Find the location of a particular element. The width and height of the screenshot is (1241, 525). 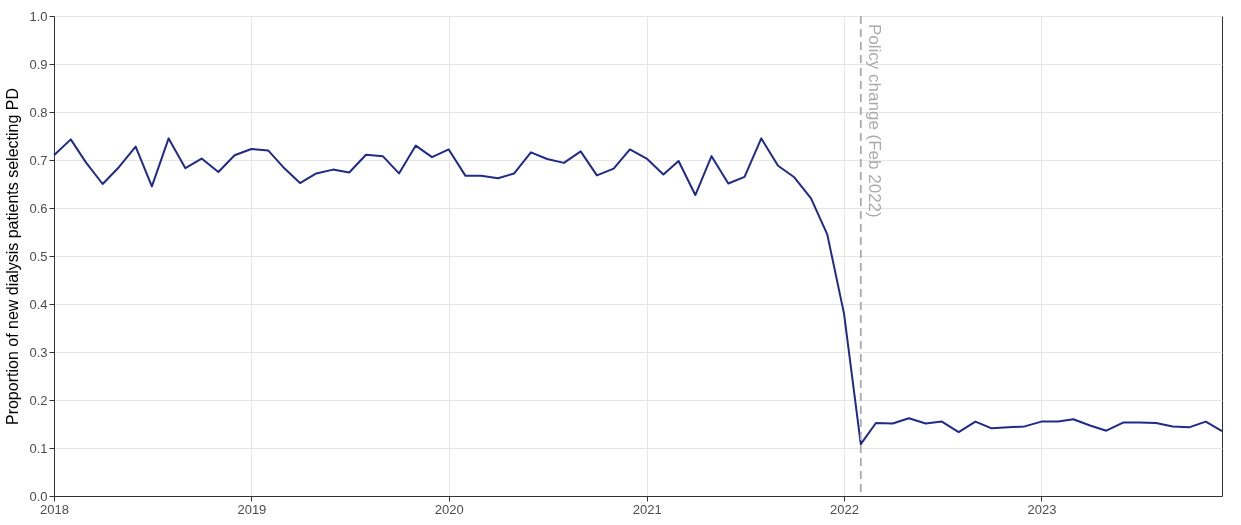

x-tick-label: 2023 is located at coordinates (1042, 509).